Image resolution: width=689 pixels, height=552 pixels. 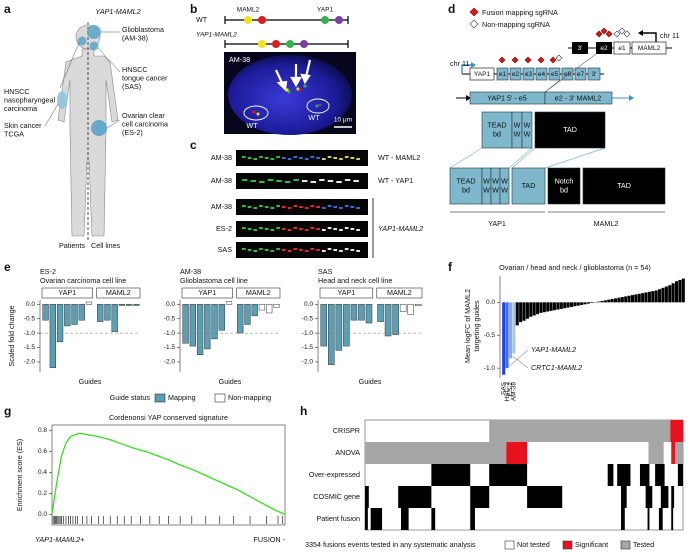 I want to click on legend-label: Mapping, so click(x=182, y=397).